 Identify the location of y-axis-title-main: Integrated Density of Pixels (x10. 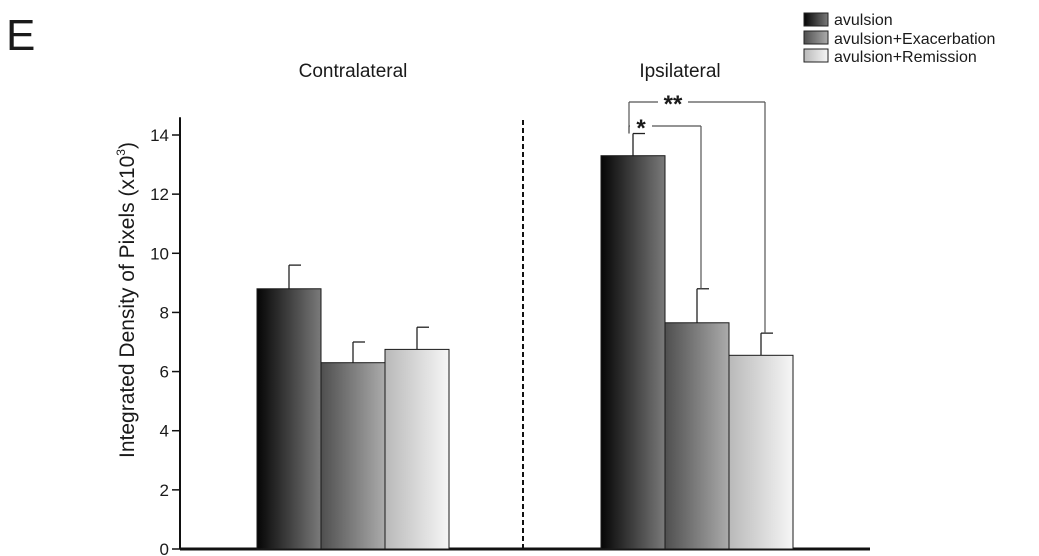
(127, 307).